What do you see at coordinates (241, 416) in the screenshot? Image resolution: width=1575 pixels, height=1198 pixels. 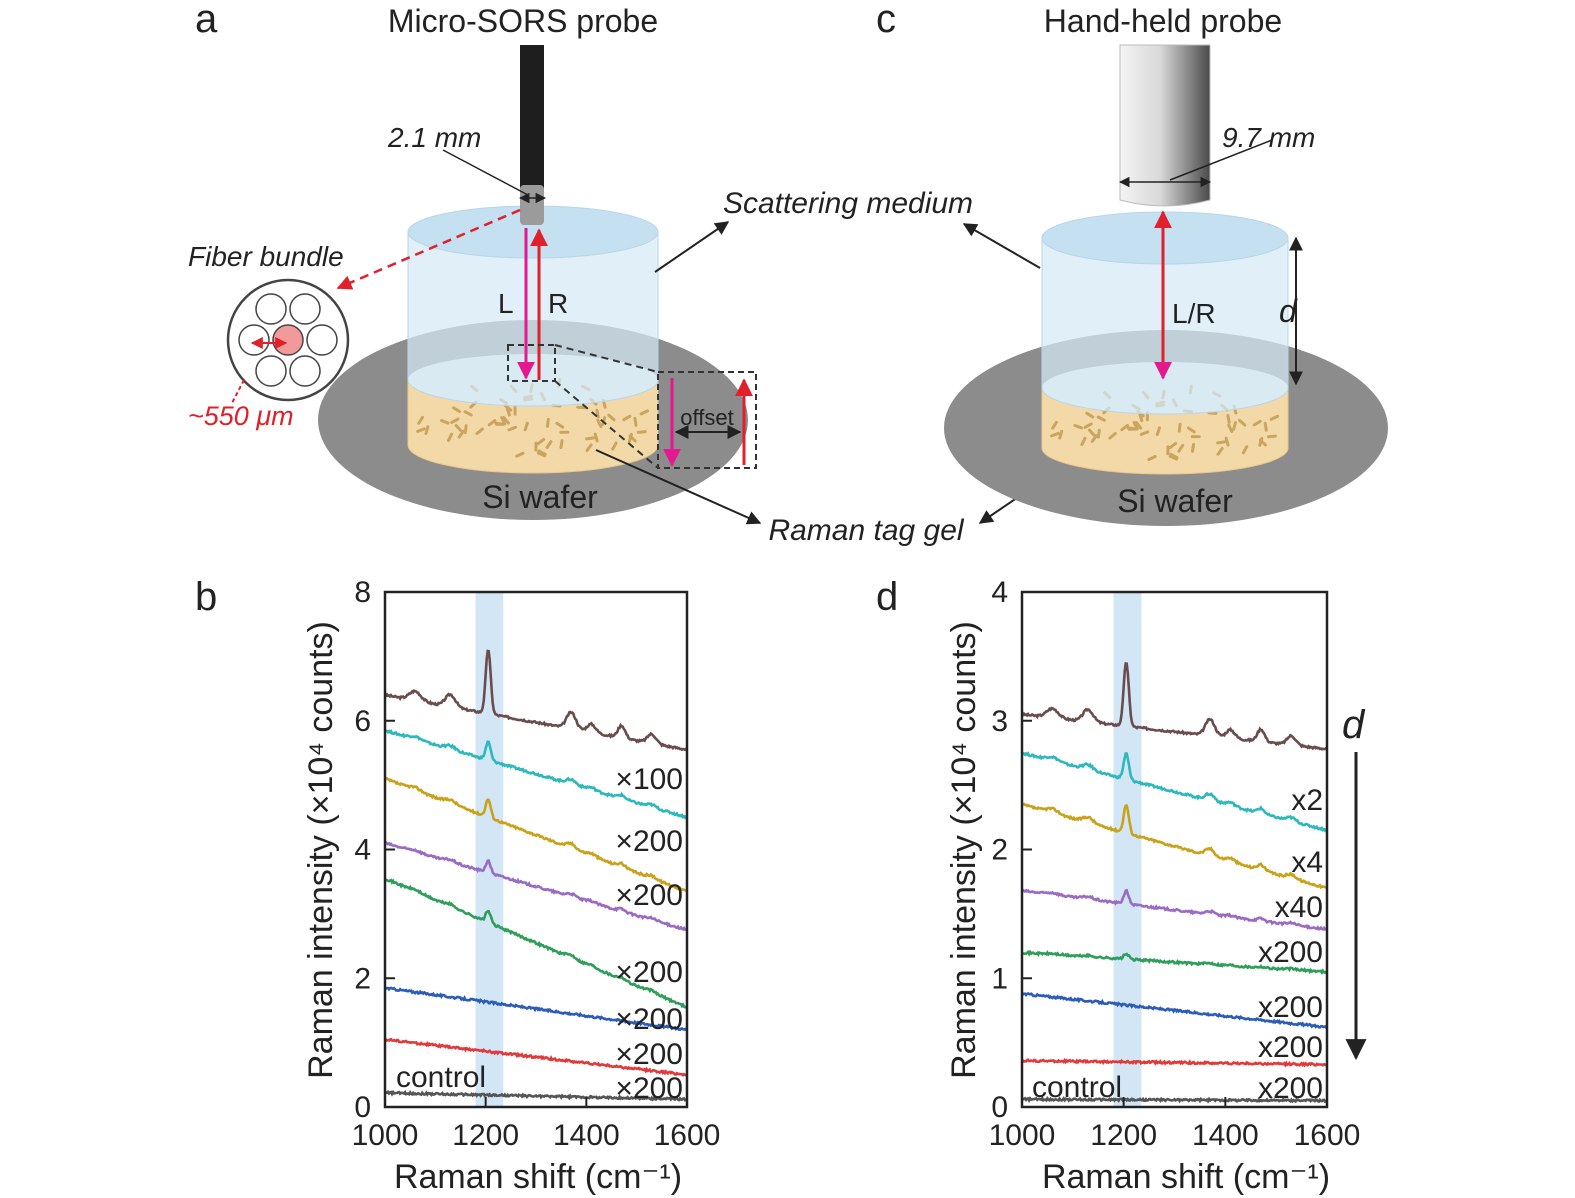 I see `fiber-spacing-label: ~550 μm` at bounding box center [241, 416].